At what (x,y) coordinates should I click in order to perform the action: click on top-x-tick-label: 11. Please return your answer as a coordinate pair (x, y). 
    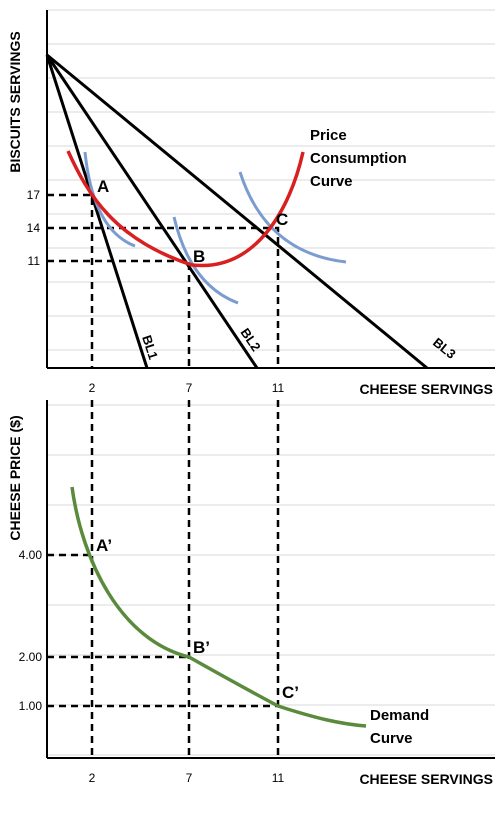
    Looking at the image, I should click on (278, 388).